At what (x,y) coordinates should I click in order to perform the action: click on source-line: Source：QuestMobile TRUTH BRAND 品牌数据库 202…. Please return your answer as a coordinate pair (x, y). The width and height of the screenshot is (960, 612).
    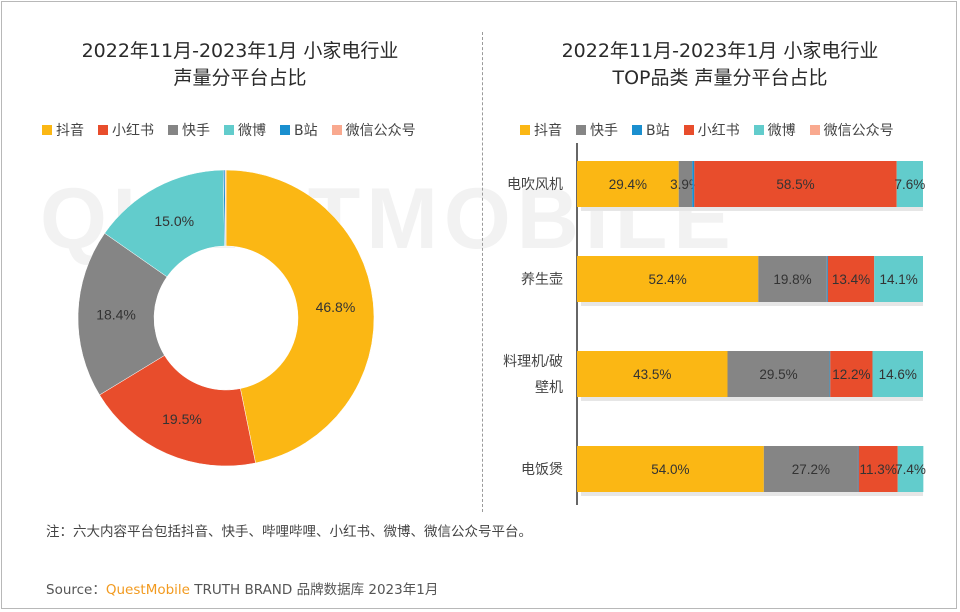
    Looking at the image, I should click on (242, 588).